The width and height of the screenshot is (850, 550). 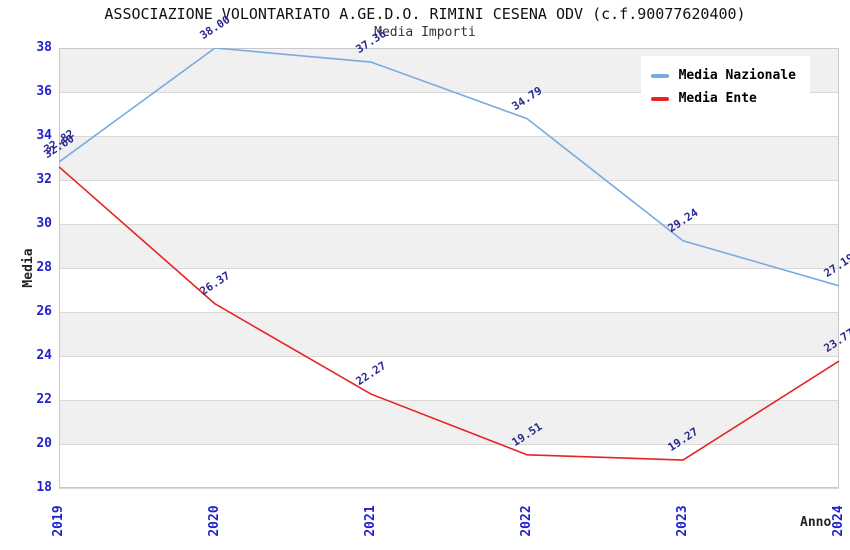 What do you see at coordinates (425, 32) in the screenshot?
I see `chart-subtitle: Media Importi` at bounding box center [425, 32].